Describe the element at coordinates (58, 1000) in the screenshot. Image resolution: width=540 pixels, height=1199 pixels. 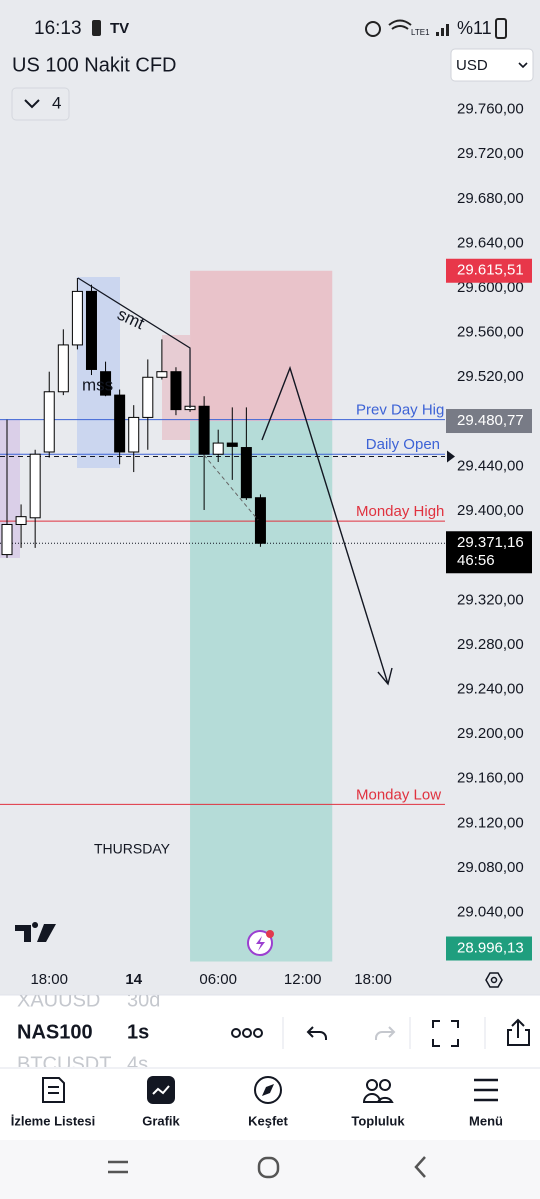
I see `watch-symbol: XAUUSD` at that location.